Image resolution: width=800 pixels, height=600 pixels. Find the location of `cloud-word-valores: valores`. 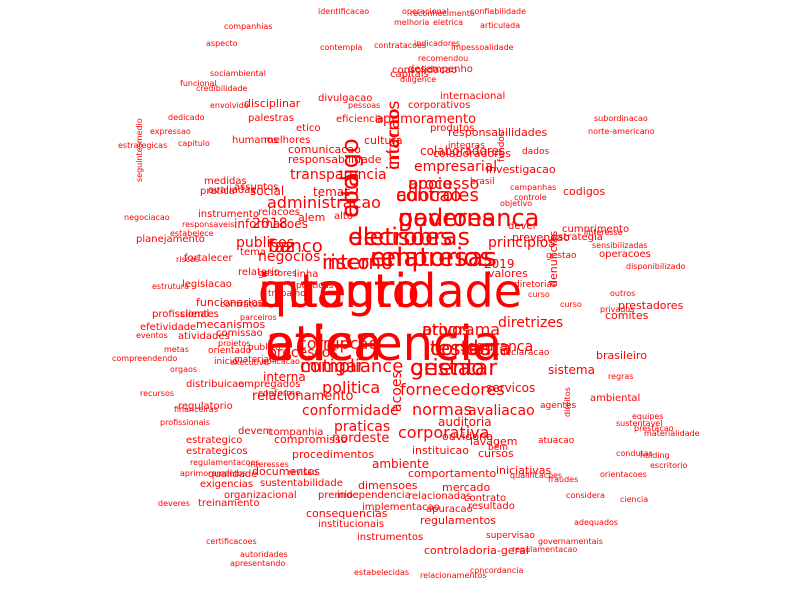

cloud-word-valores: valores is located at coordinates (508, 273).